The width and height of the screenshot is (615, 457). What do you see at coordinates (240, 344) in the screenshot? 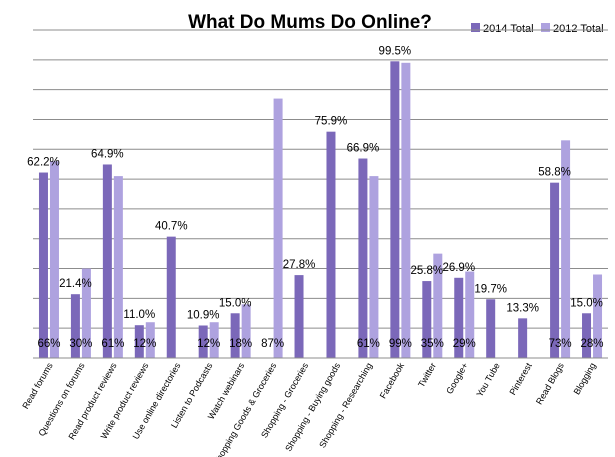
I see `data-label-2012: 18%` at bounding box center [240, 344].